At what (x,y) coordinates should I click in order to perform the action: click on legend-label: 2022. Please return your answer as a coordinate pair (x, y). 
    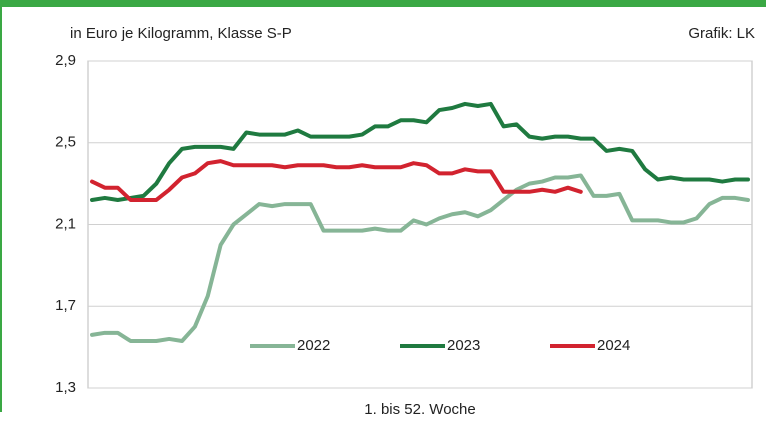
    Looking at the image, I should click on (313, 345).